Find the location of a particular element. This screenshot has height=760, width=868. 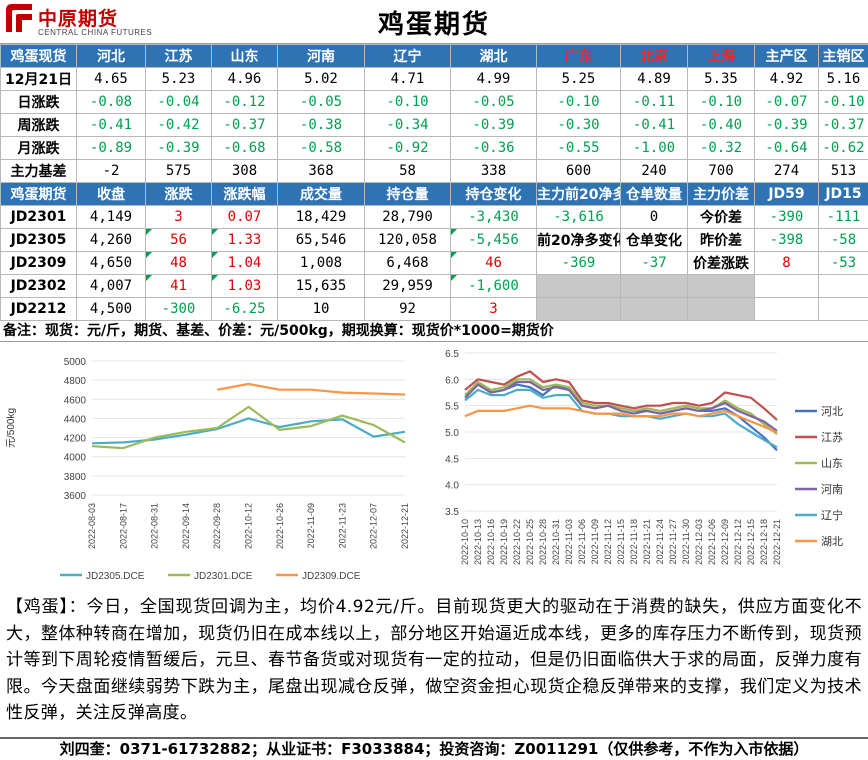

spot-header-cell: 上海 is located at coordinates (721, 56).